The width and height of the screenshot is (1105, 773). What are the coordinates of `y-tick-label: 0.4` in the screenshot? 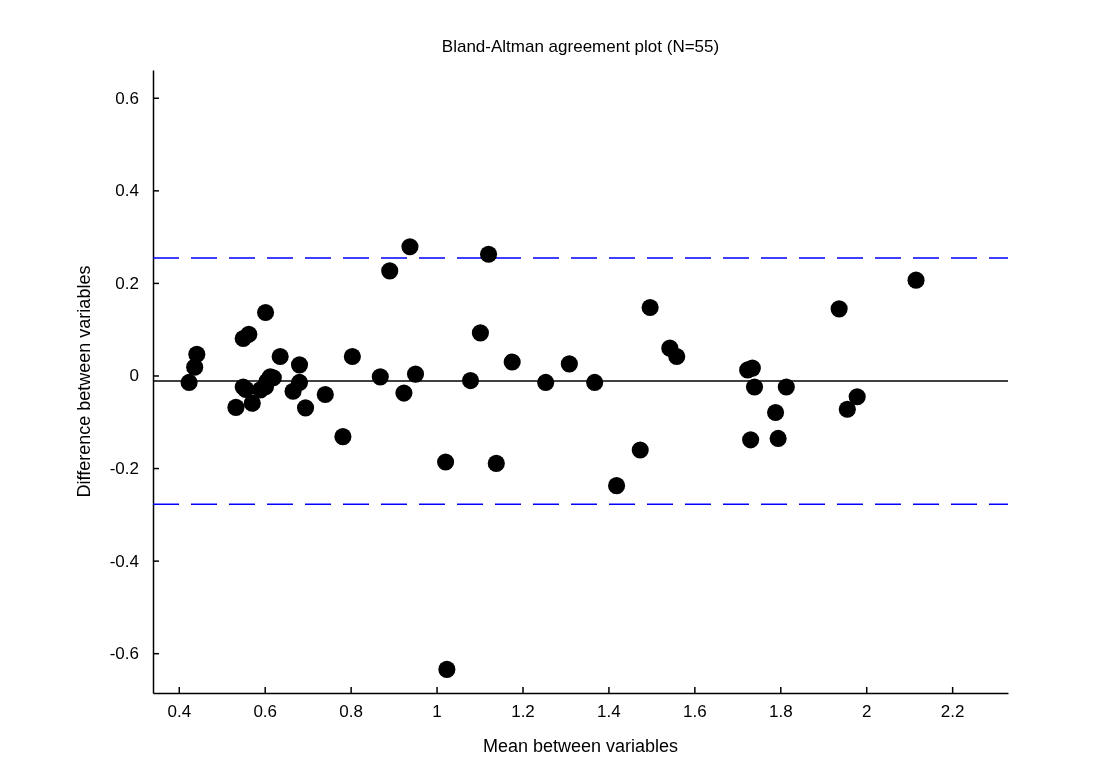 It's located at (127, 191).